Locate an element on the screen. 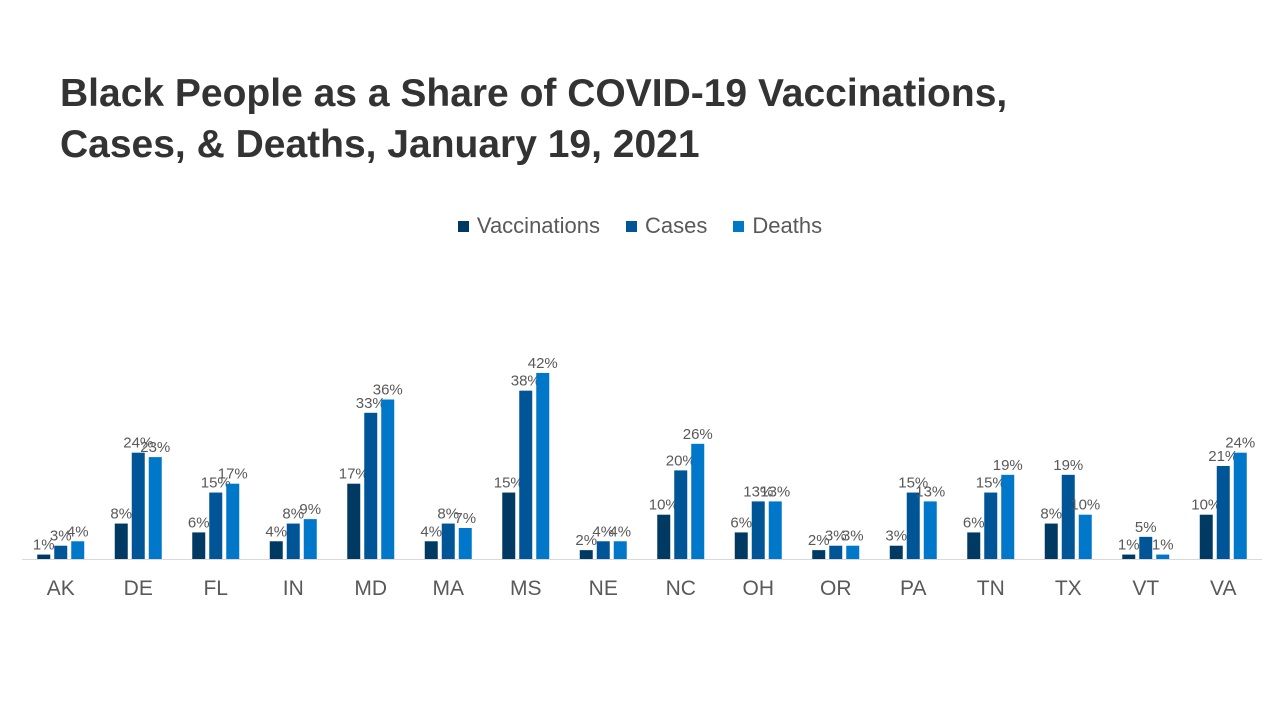 This screenshot has height=720, width=1280. data-label-deaths-ms: 42% is located at coordinates (543, 363).